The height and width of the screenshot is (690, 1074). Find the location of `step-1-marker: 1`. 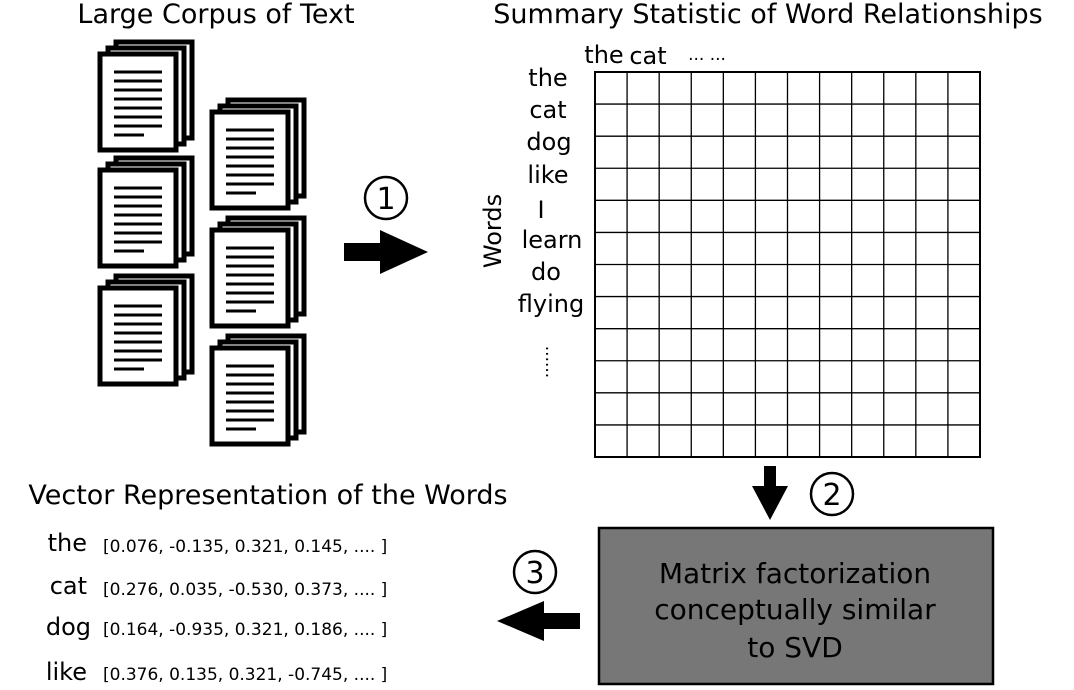

step-1-marker: 1 is located at coordinates (386, 198).